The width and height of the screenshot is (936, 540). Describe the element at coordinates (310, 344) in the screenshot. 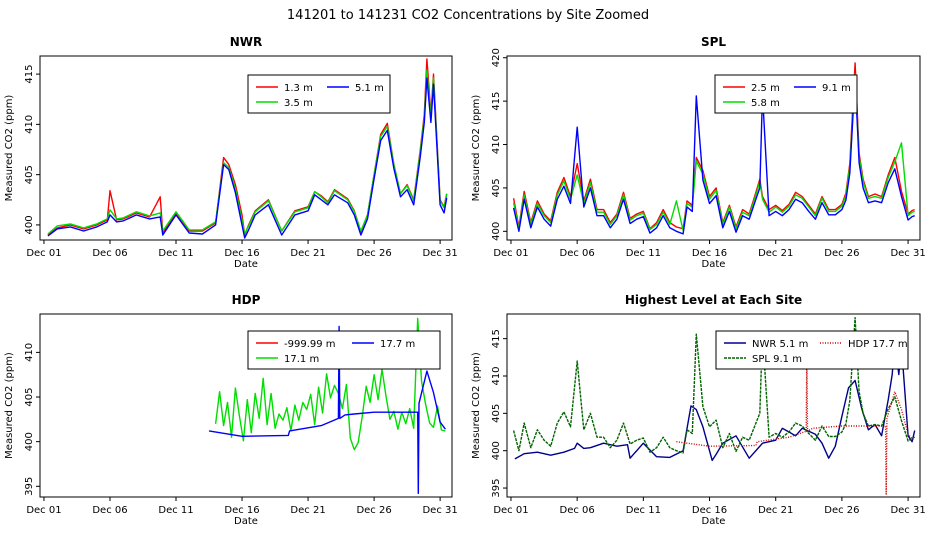

I see `legend-label: -999.99 m` at that location.